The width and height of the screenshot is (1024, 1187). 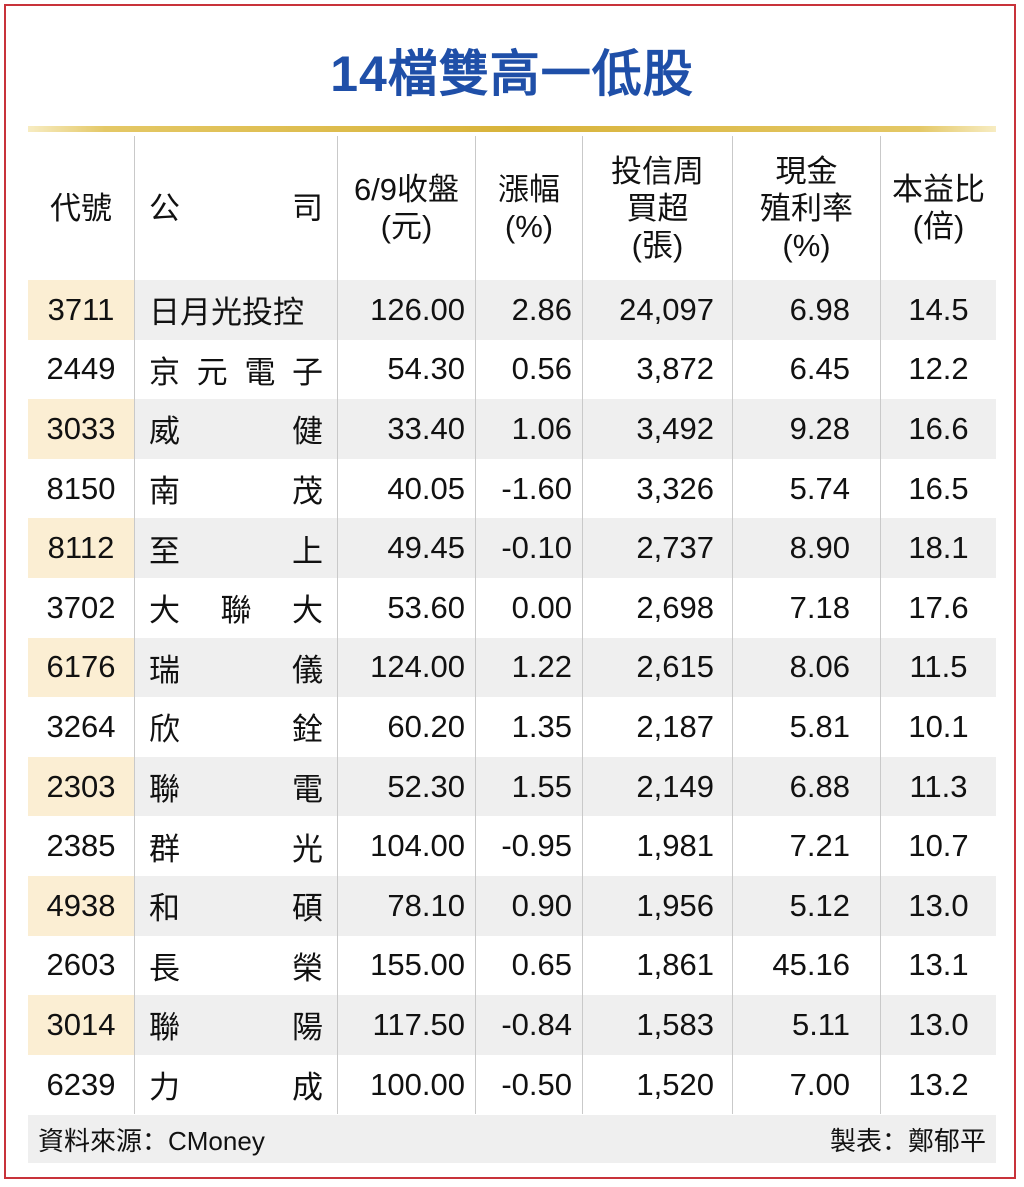 What do you see at coordinates (236, 611) in the screenshot?
I see `company-name-part: 聯` at bounding box center [236, 611].